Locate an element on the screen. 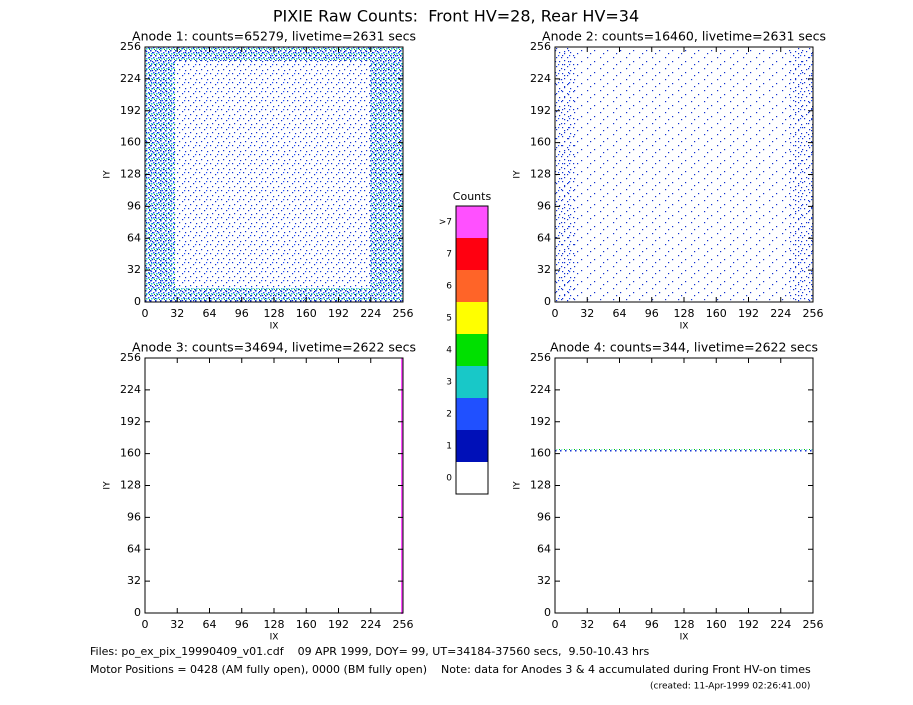 The height and width of the screenshot is (705, 913). plot-frame is located at coordinates (684, 485).